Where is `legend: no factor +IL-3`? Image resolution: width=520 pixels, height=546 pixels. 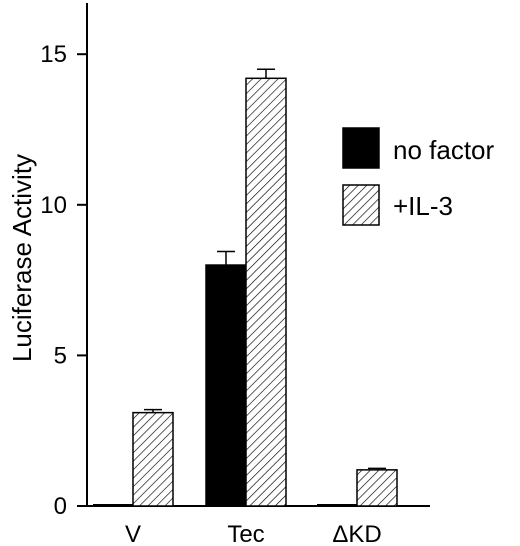 legend: no factor +IL-3 is located at coordinates (418, 176).